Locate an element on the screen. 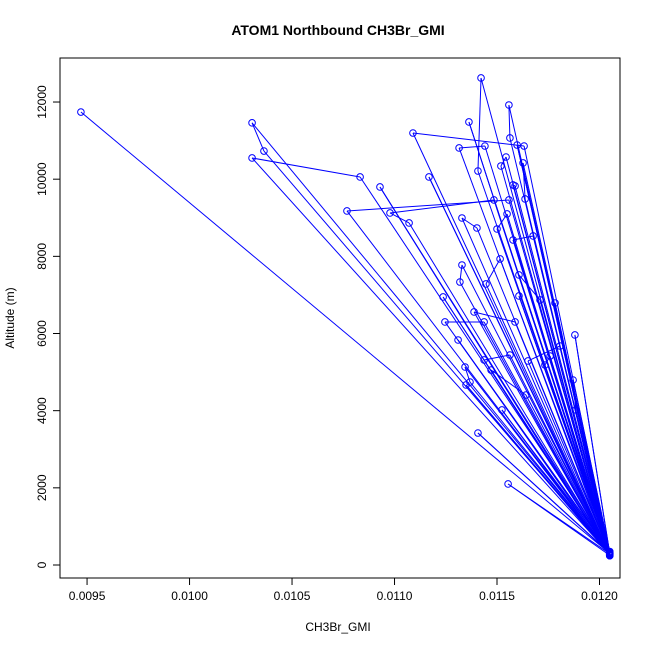  x-tick-label: 0.0095 is located at coordinates (87, 596).